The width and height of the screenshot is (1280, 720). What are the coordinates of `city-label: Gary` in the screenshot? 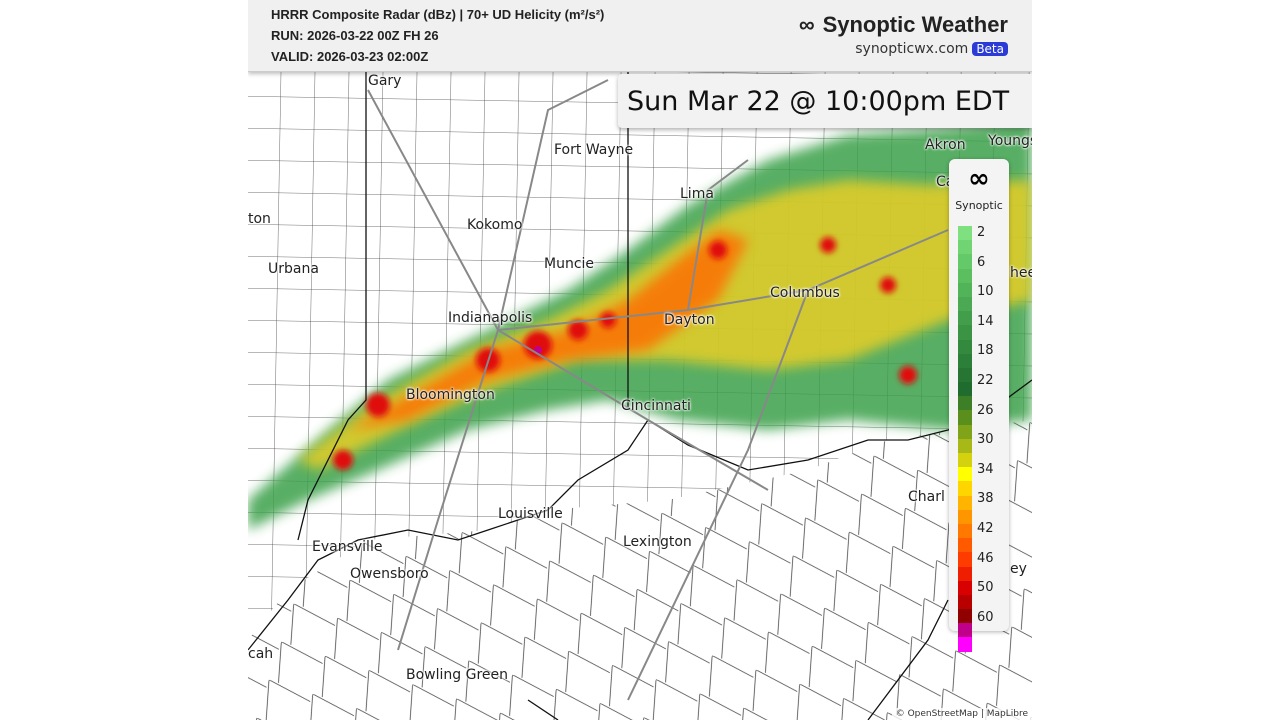 It's located at (385, 81).